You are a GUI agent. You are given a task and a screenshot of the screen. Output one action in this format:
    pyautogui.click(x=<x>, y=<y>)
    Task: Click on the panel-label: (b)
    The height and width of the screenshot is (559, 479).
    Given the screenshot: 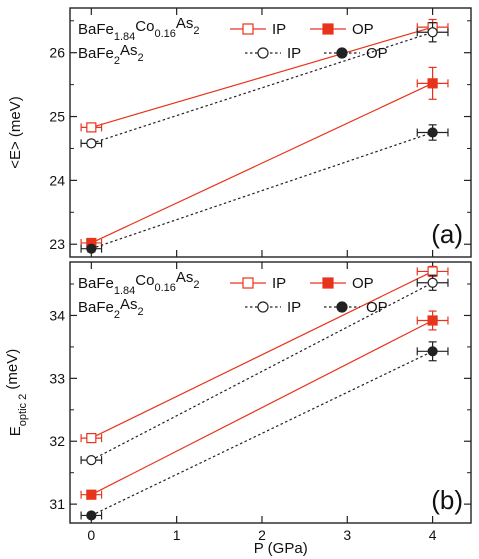 What is the action you would take?
    pyautogui.click(x=447, y=500)
    